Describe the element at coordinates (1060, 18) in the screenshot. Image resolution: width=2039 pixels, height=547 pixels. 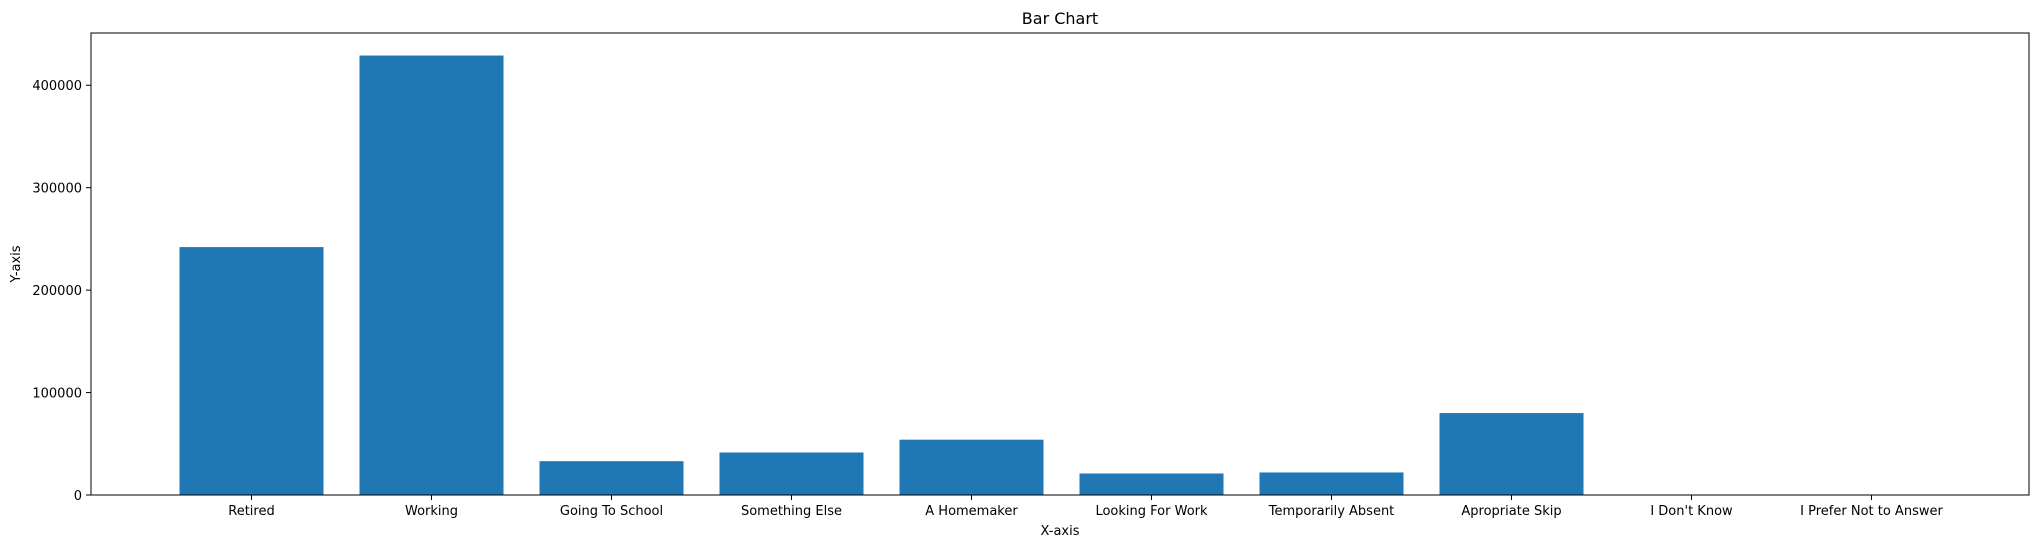
I see `chart-title: Bar Chart` at that location.